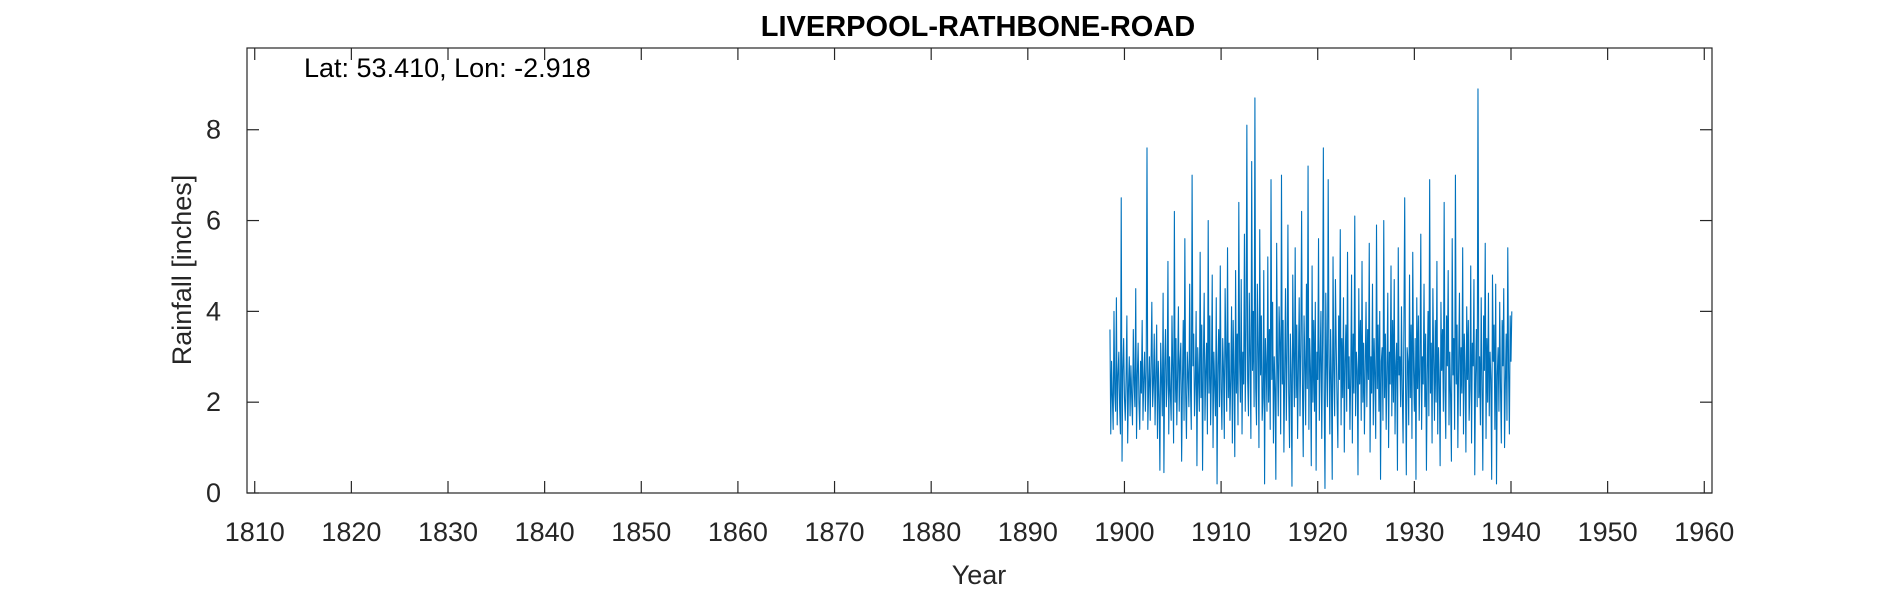 Image resolution: width=1890 pixels, height=591 pixels. What do you see at coordinates (738, 532) in the screenshot?
I see `x-tick-label: 1860` at bounding box center [738, 532].